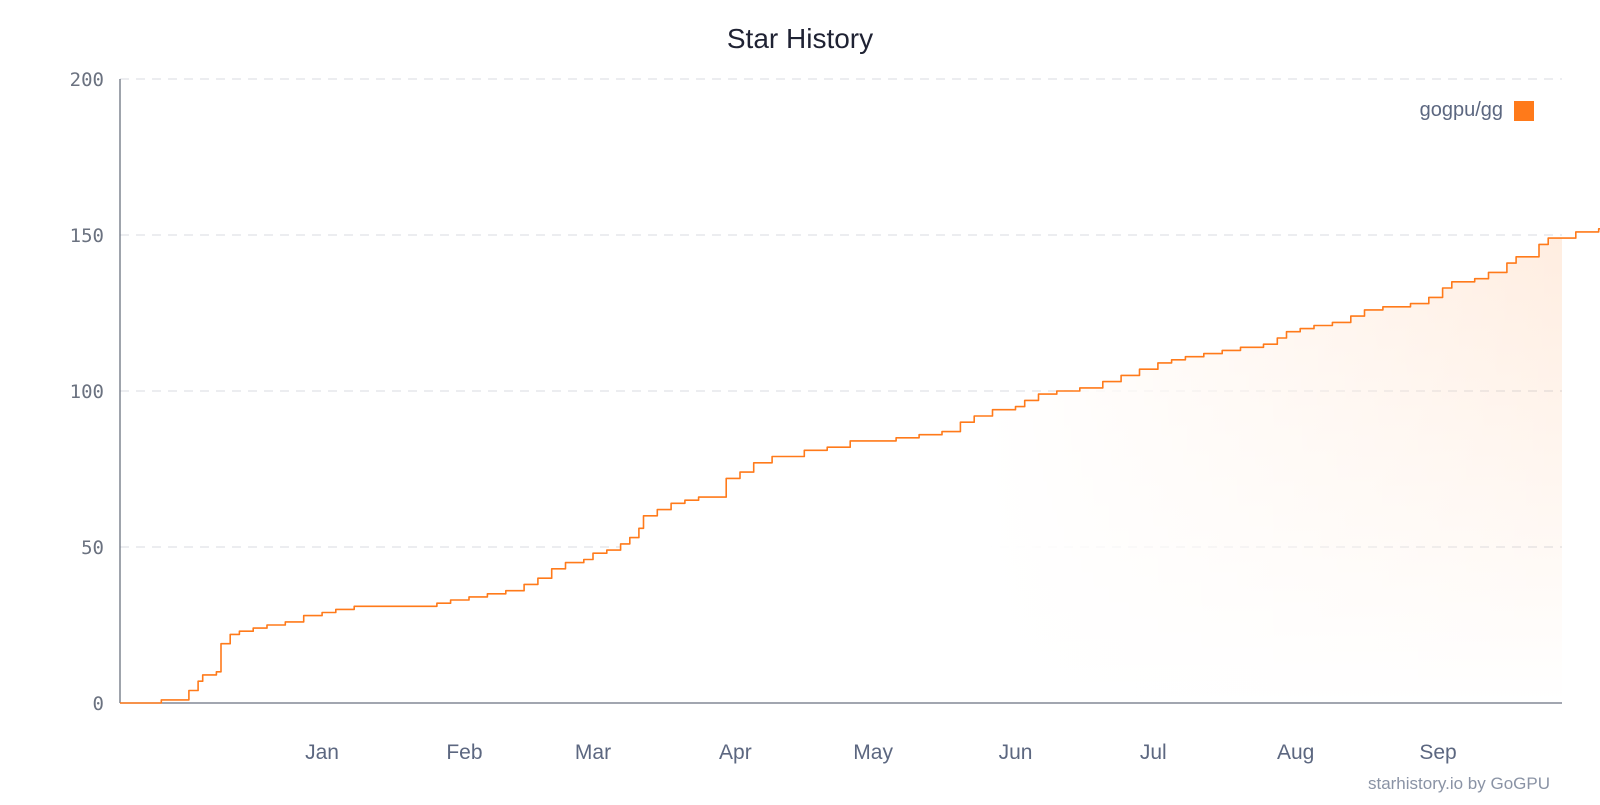  I want to click on y-tick-labels: 0 50 100 150 200, so click(87, 392).